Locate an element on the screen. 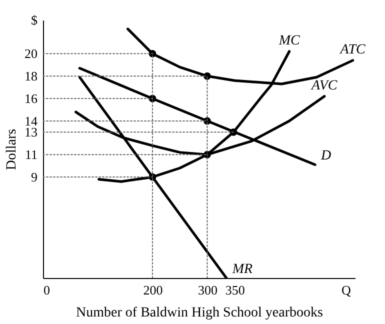 This screenshot has width=385, height=324. y-tick-label: $ is located at coordinates (34, 20).